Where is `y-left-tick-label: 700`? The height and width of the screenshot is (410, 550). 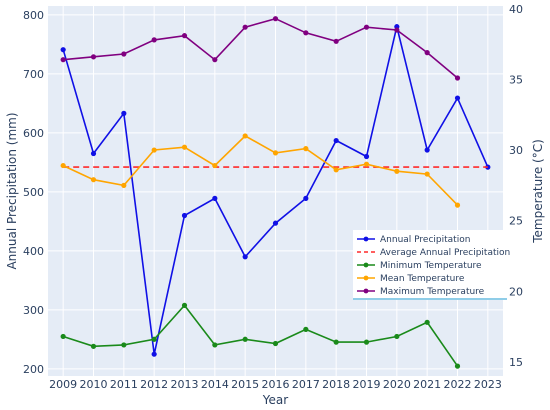 y-left-tick-label: 700 is located at coordinates (33, 74).